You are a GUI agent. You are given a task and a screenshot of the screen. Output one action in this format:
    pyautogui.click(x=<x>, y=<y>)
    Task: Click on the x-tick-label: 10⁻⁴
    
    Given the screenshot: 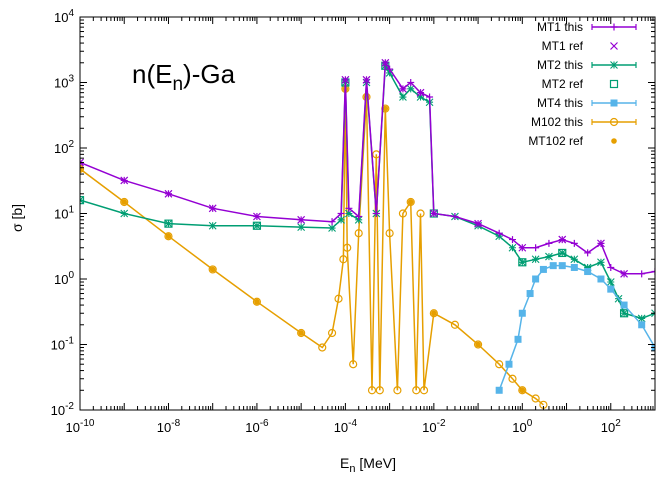 What is the action you would take?
    pyautogui.click(x=346, y=426)
    